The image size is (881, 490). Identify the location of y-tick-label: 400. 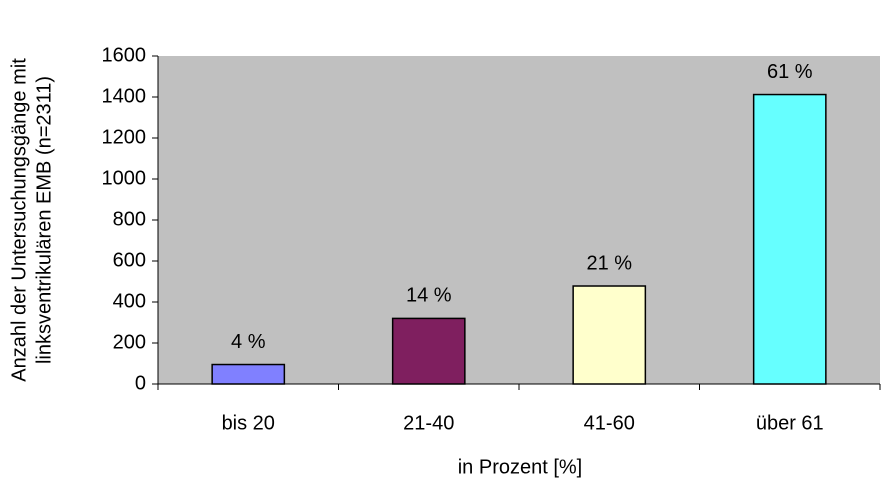
(129, 301).